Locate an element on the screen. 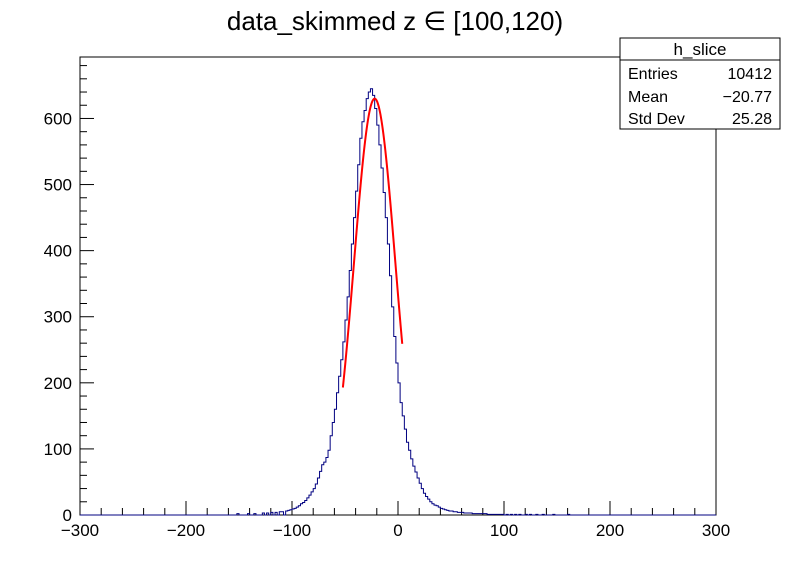 Image resolution: width=796 pixels, height=572 pixels. y-tick-label: 600 is located at coordinates (58, 118).